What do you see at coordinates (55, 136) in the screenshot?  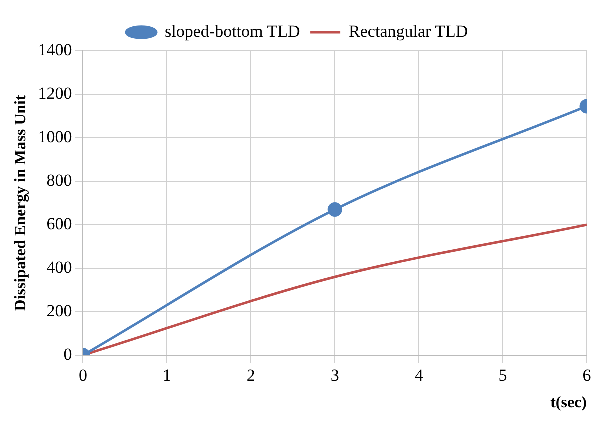 I see `y-tick-label: 1000` at bounding box center [55, 136].